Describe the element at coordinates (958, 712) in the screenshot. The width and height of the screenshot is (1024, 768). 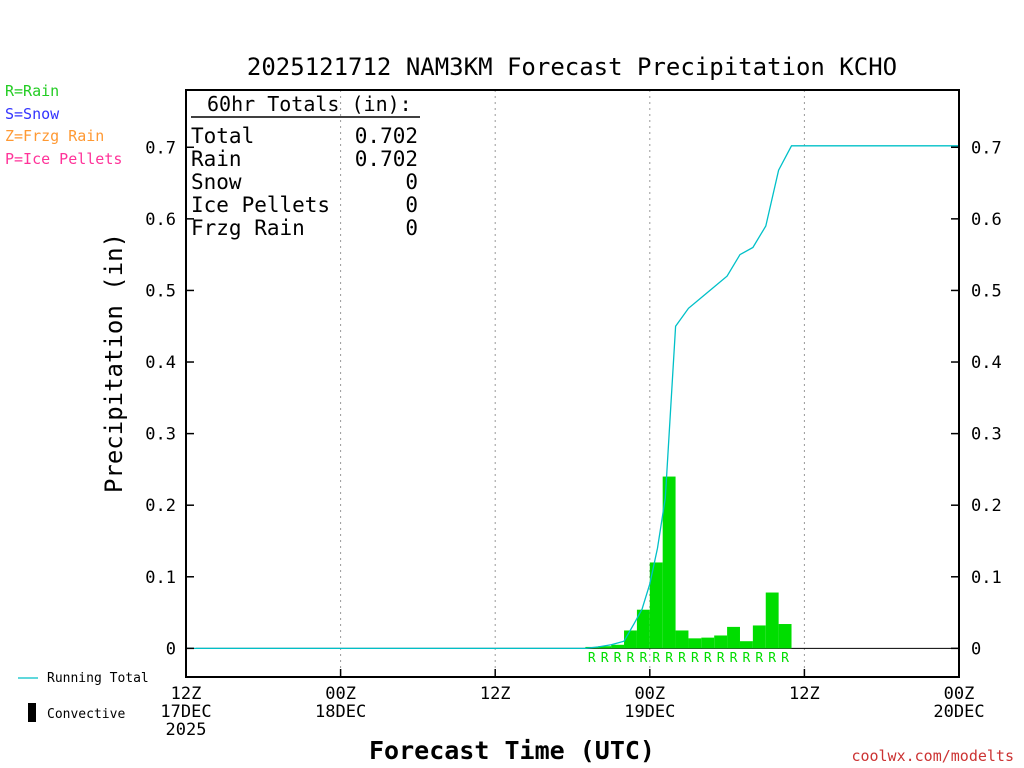
I see `x-tick-label: 20DEC` at that location.